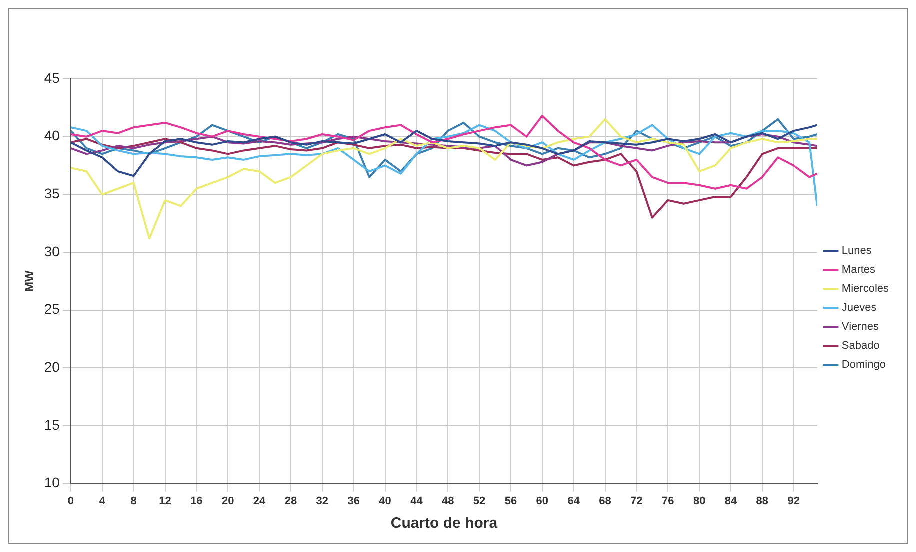 Image resolution: width=916 pixels, height=552 pixels. Describe the element at coordinates (762, 501) in the screenshot. I see `x-tick-label: 88` at that location.